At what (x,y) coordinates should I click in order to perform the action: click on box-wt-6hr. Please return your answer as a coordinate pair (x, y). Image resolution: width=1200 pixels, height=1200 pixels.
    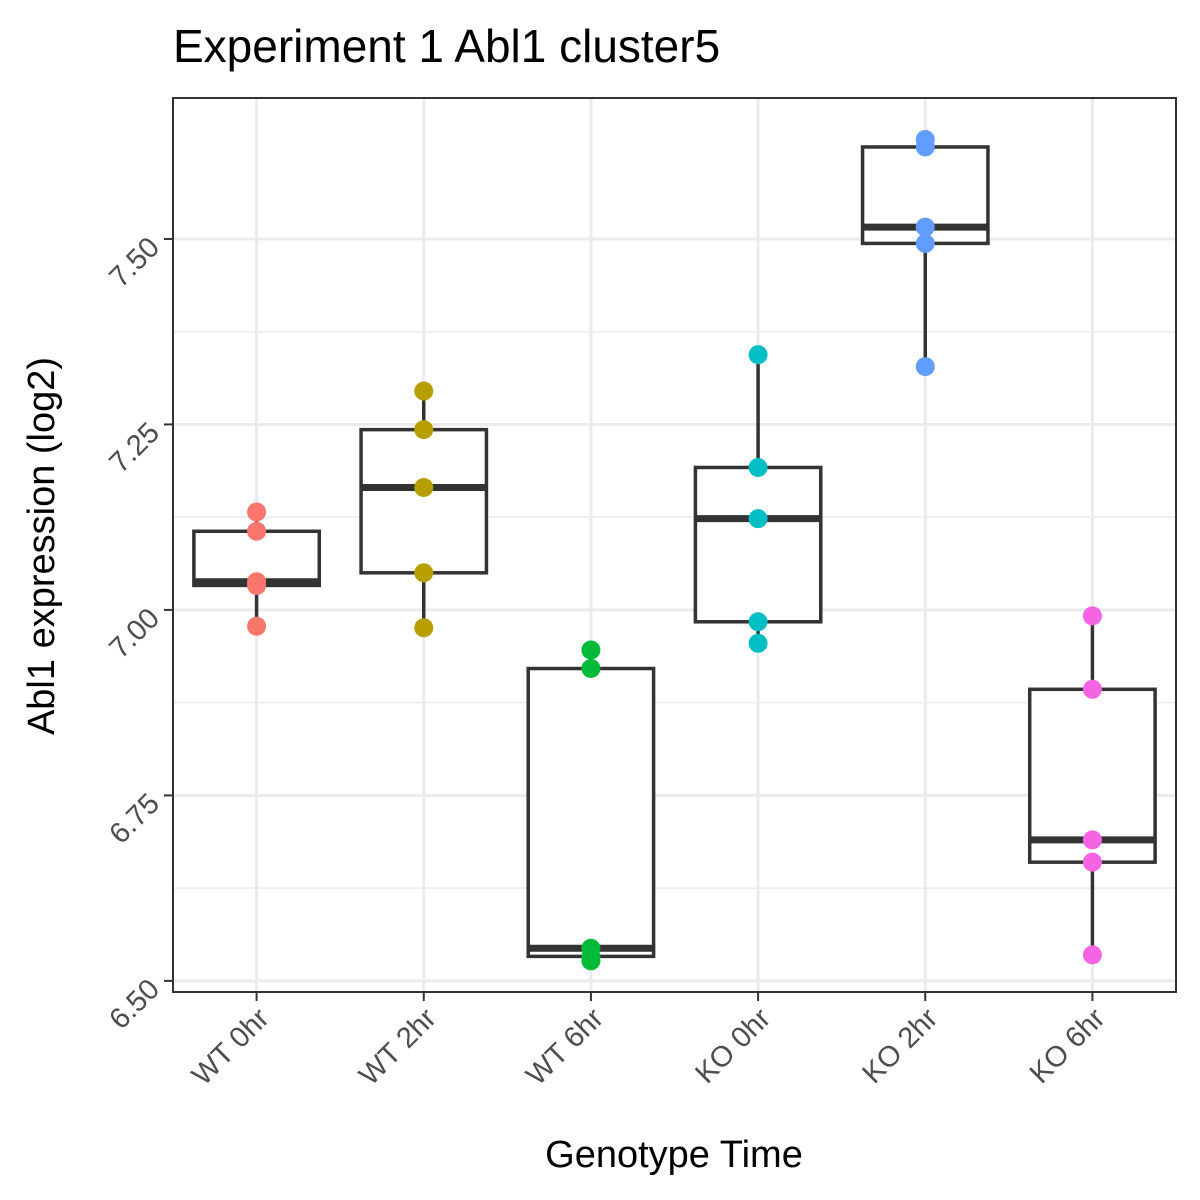
    Looking at the image, I should click on (591, 805).